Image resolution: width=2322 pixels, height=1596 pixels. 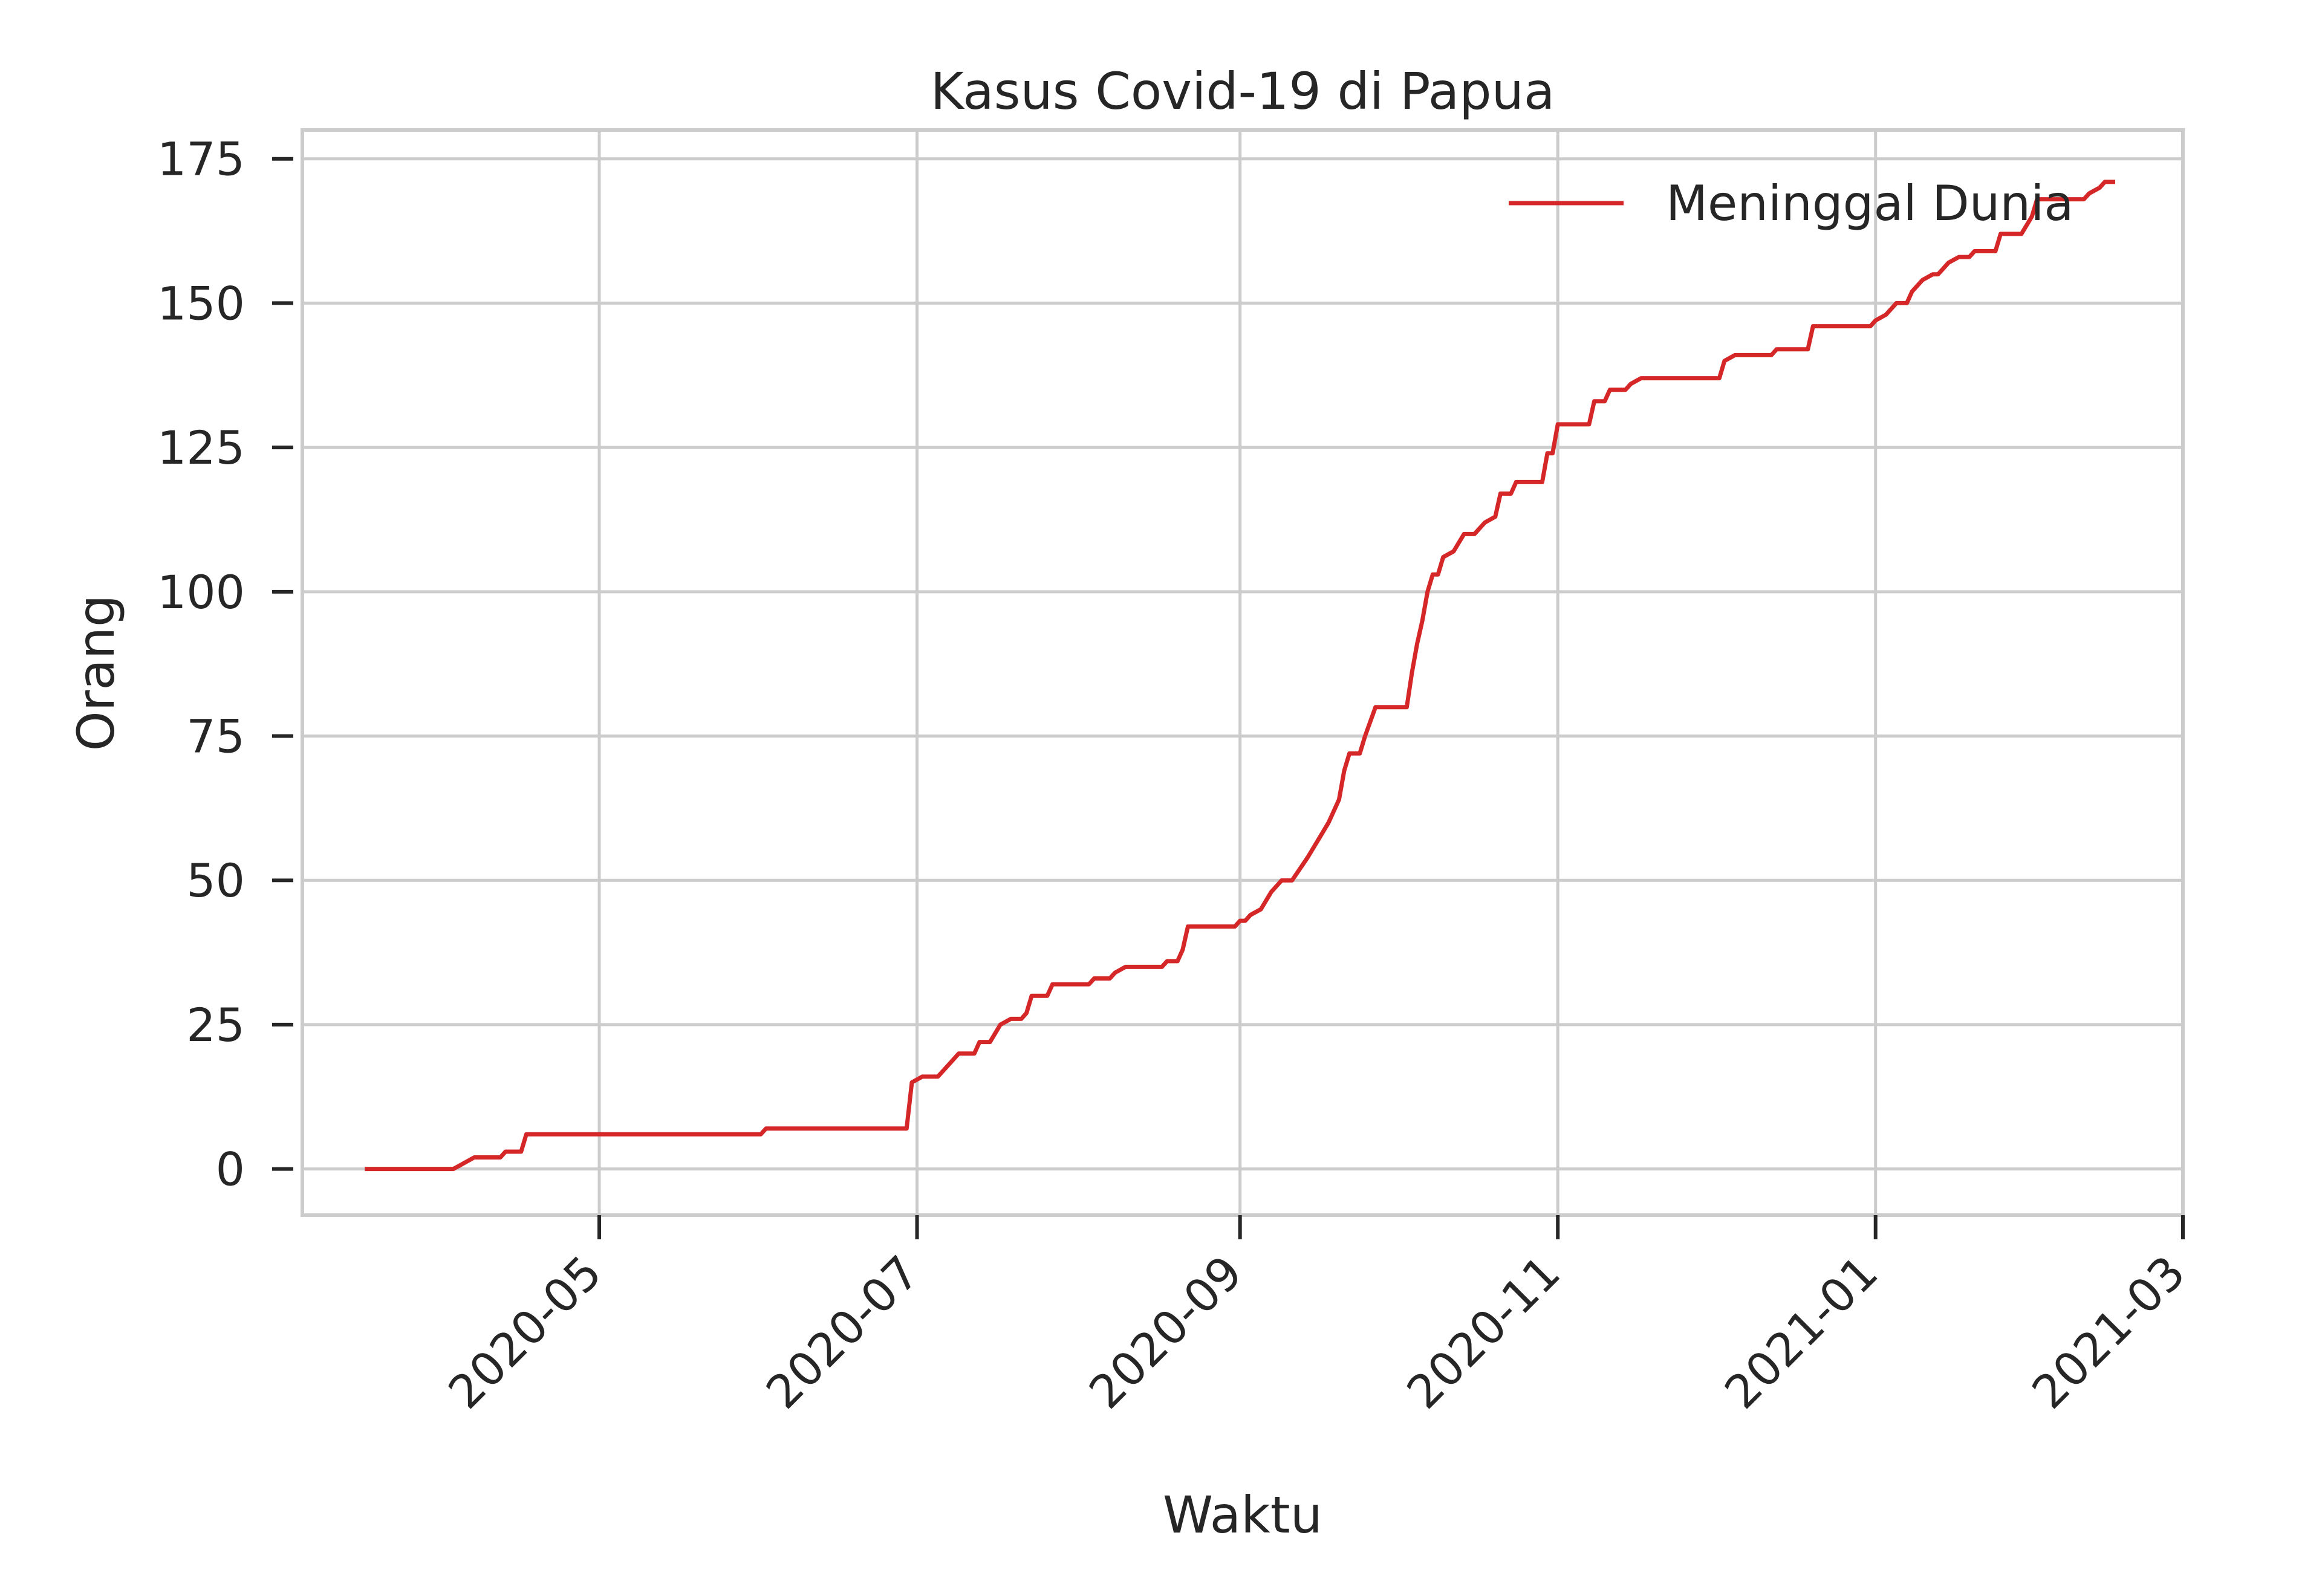 I want to click on y-tick-label: 125, so click(x=201, y=448).